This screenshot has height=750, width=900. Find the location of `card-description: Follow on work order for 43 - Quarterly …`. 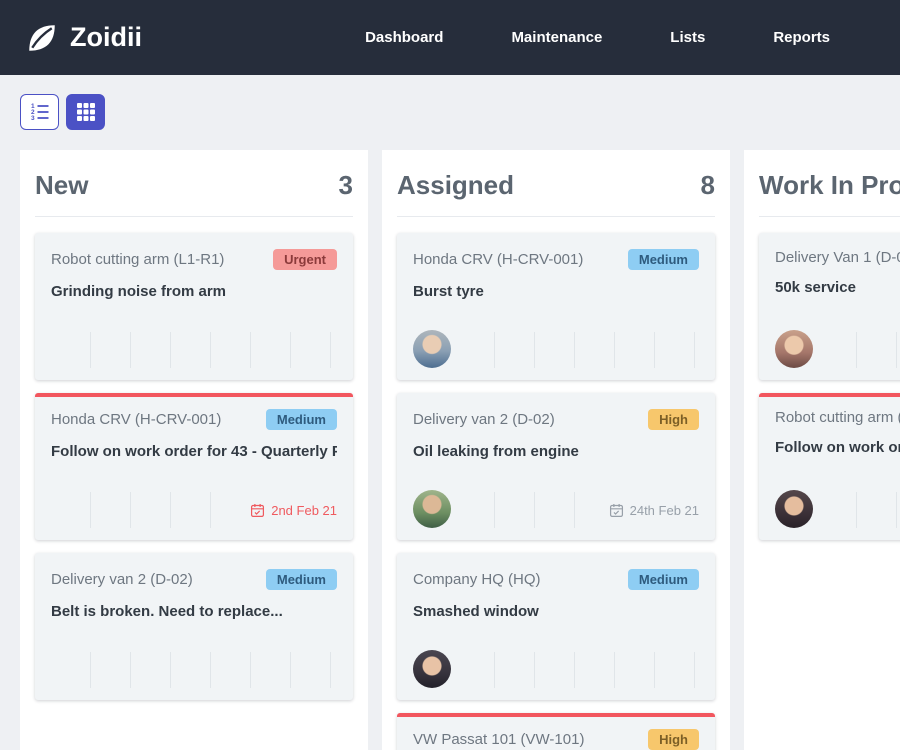

card-description: Follow on work order for 43 - Quarterly … is located at coordinates (194, 451).